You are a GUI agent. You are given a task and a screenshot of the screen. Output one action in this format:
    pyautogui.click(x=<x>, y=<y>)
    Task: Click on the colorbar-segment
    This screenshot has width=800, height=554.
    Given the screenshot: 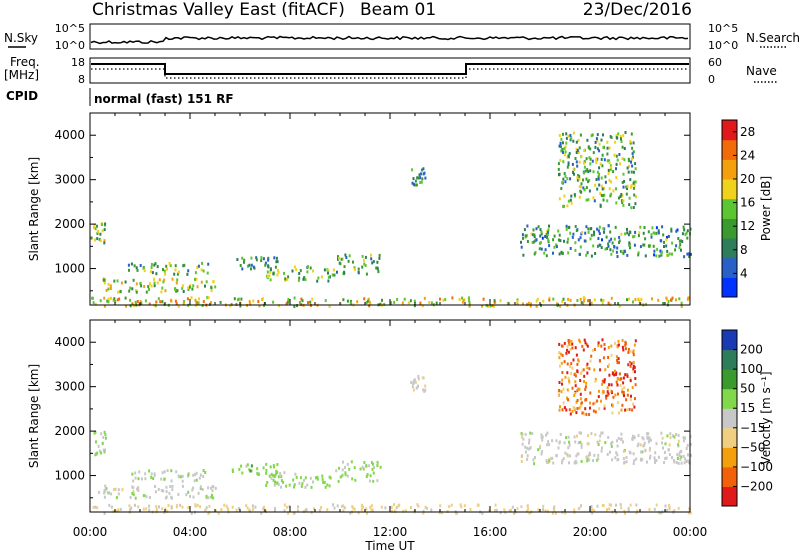 What is the action you would take?
    pyautogui.click(x=729, y=189)
    